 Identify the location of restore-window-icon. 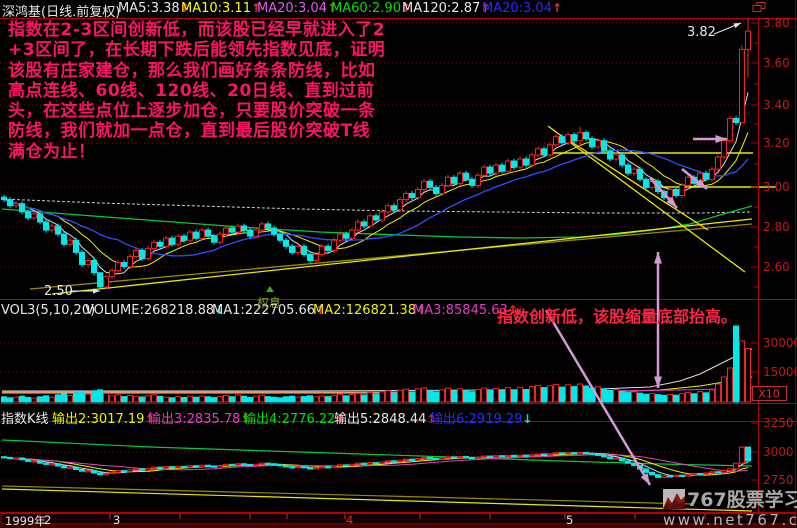
(757, 8).